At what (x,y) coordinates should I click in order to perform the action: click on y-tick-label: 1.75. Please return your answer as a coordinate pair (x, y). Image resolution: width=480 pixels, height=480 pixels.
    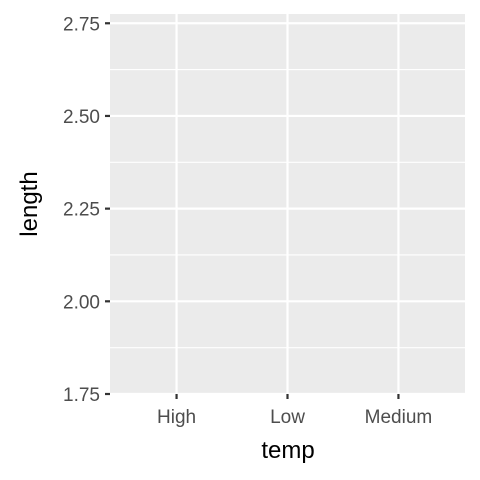
    Looking at the image, I should click on (81, 395).